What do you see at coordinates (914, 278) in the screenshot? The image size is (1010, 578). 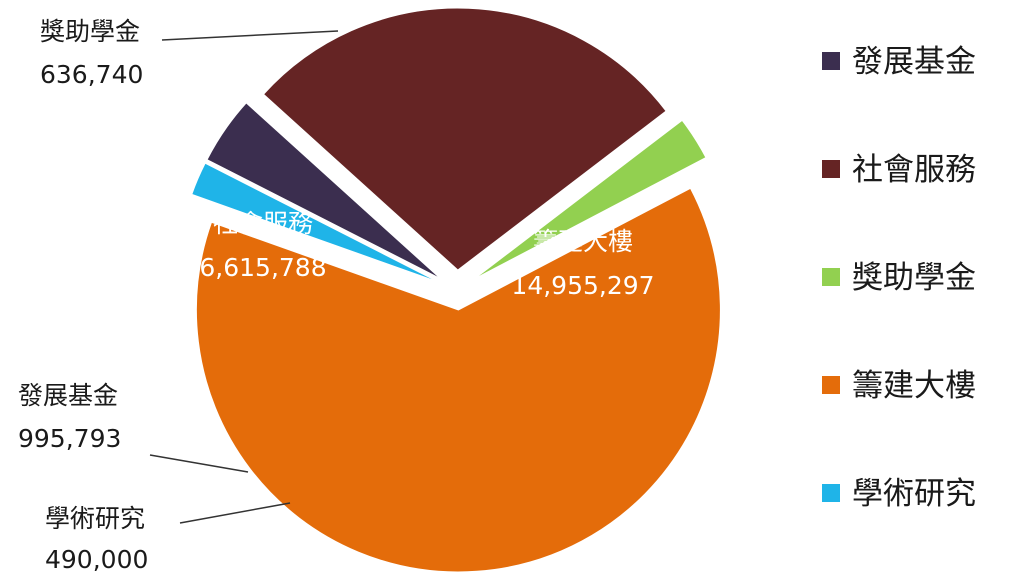 I see `legend-label-3: 獎助學金` at bounding box center [914, 278].